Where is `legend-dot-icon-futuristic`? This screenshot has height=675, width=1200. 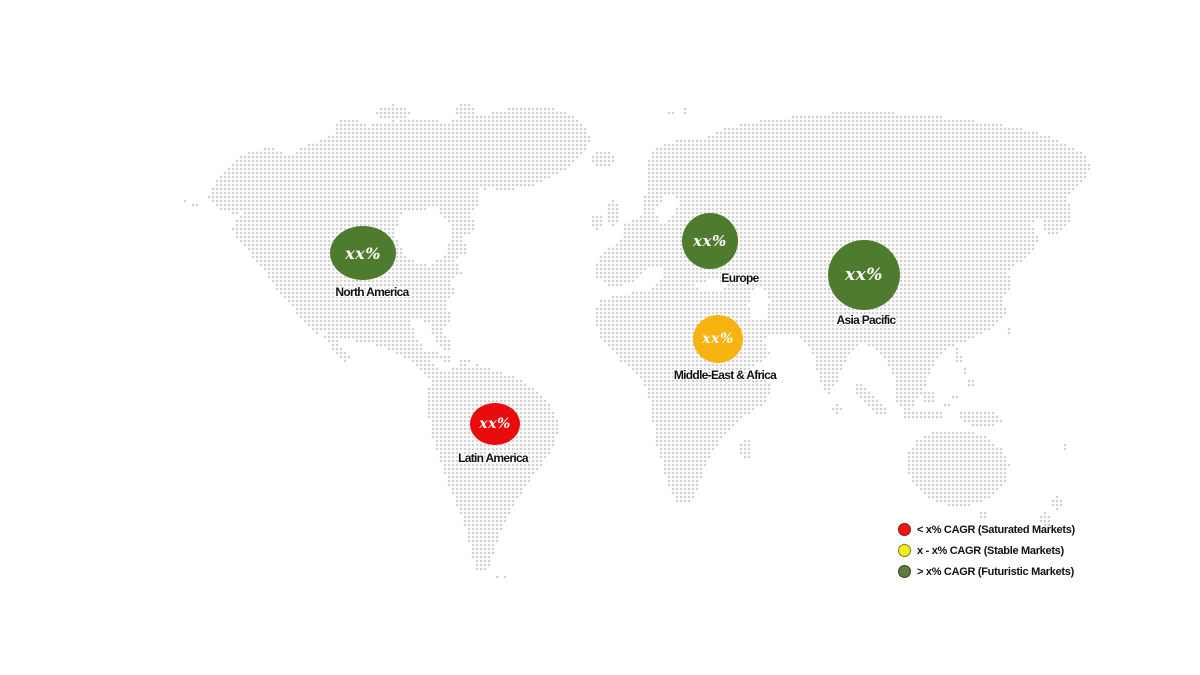
legend-dot-icon-futuristic is located at coordinates (904, 571).